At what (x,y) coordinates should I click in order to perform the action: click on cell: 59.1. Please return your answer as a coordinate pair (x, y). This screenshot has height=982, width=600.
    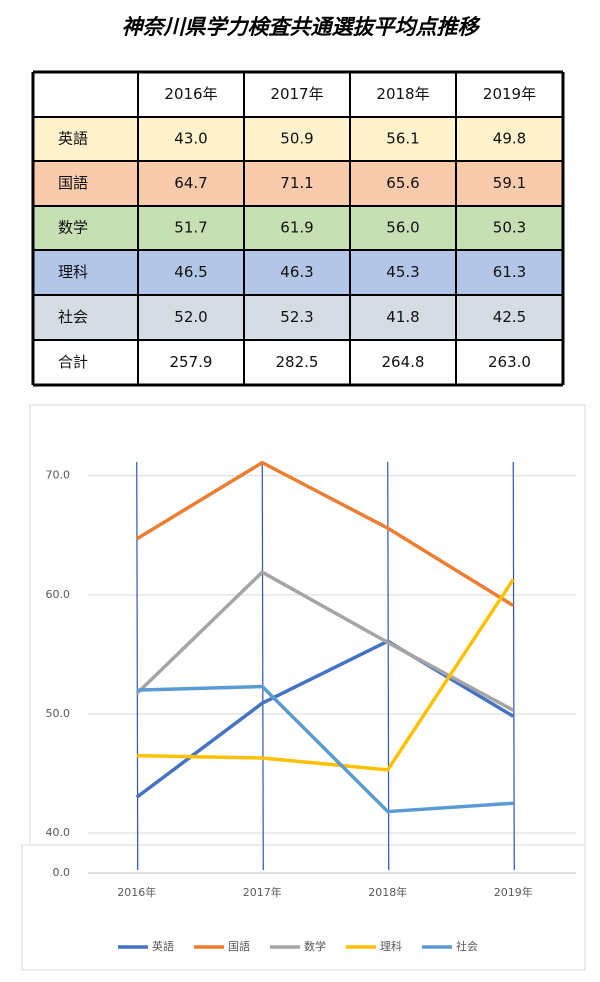
    Looking at the image, I should click on (509, 183).